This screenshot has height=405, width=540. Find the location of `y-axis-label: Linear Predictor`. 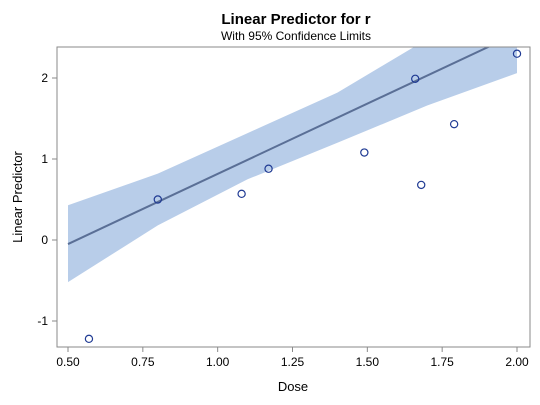

y-axis-label: Linear Predictor is located at coordinates (17, 196).